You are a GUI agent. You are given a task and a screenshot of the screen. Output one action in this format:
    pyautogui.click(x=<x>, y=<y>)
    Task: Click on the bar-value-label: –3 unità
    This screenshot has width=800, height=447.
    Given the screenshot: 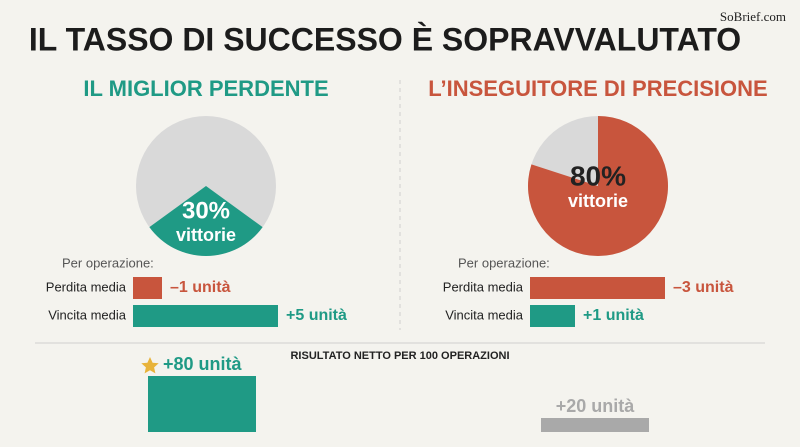 What is the action you would take?
    pyautogui.click(x=703, y=287)
    